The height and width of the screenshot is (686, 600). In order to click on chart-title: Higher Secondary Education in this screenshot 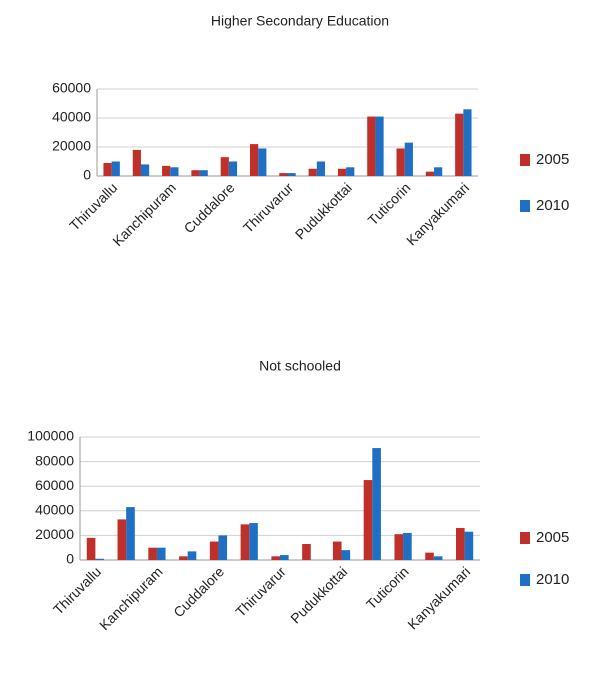, I will do `click(300, 21)`.